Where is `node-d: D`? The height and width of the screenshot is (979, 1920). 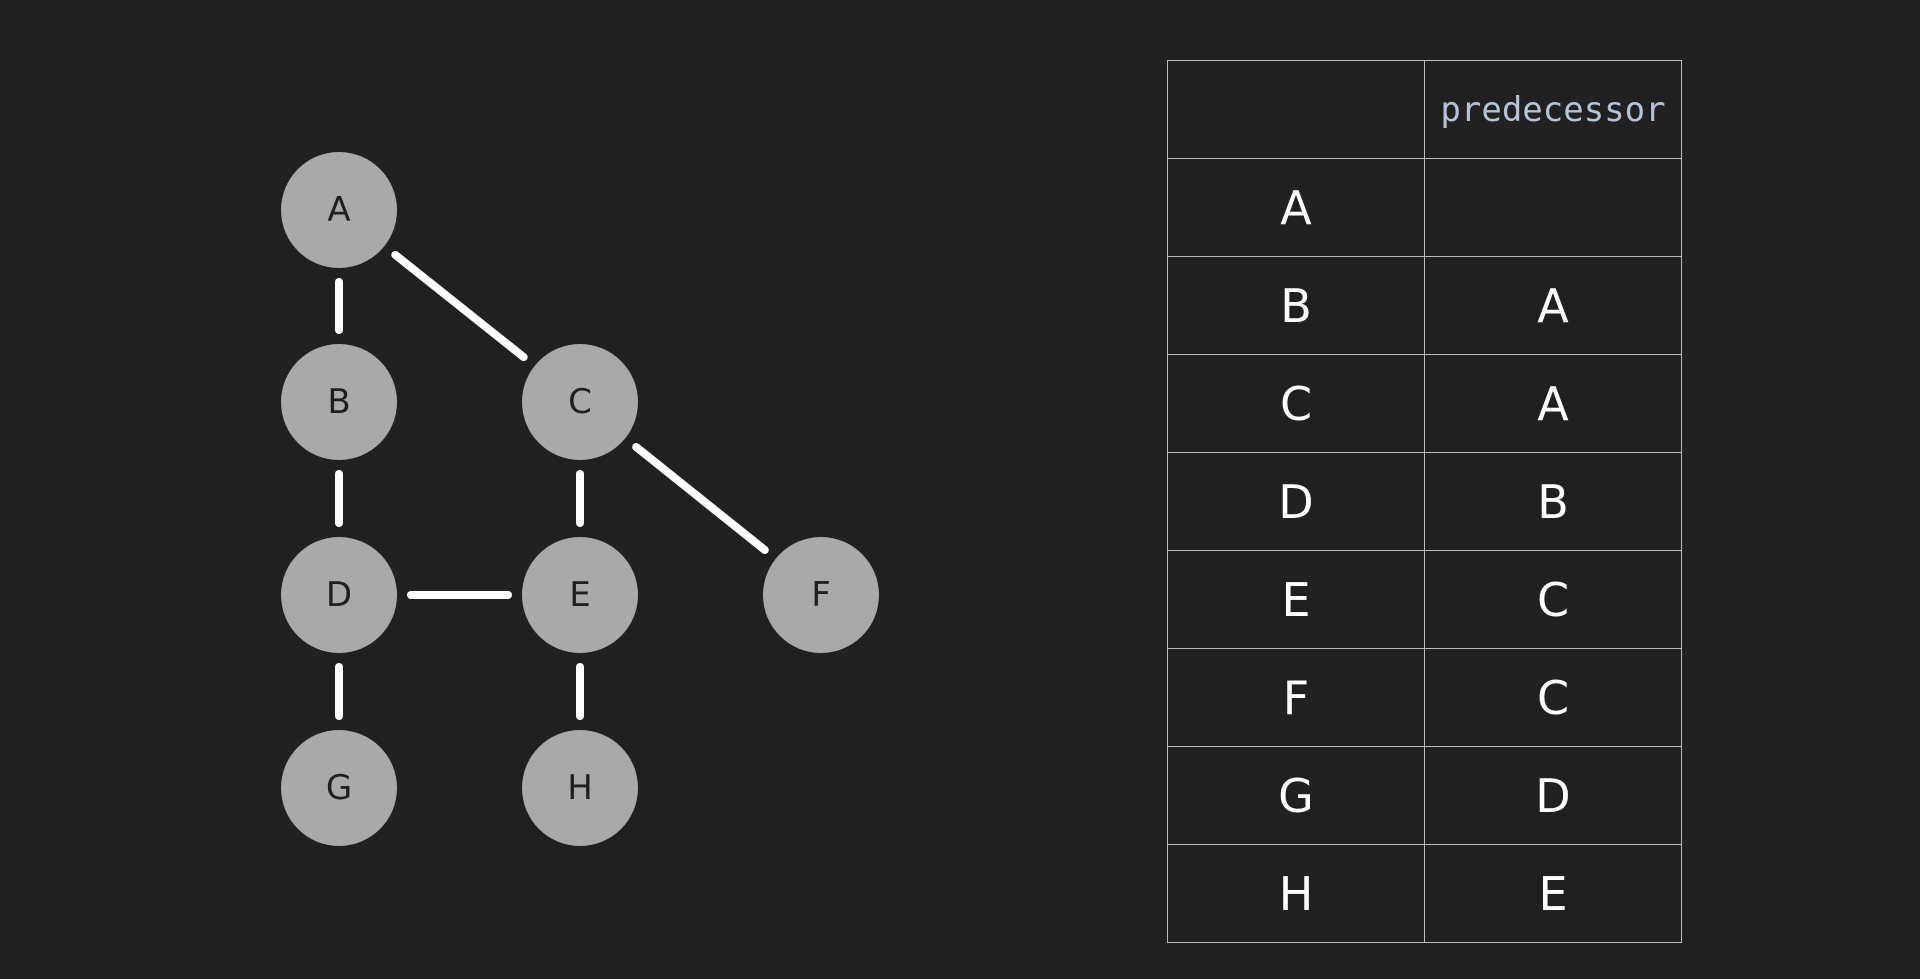 node-d: D is located at coordinates (339, 595).